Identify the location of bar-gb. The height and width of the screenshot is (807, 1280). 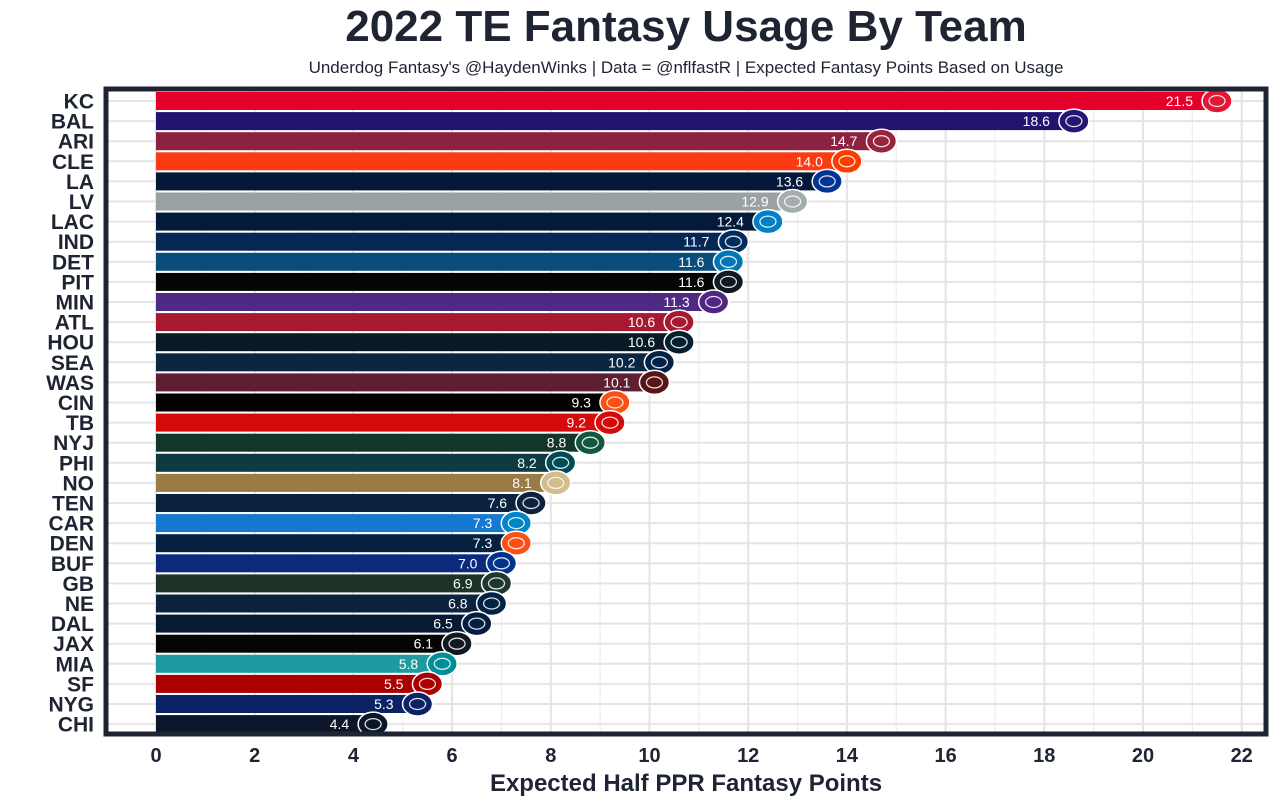
(326, 583).